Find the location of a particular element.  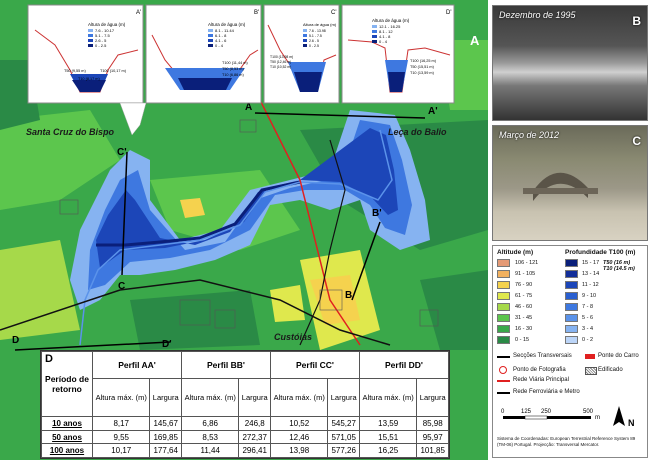

sections-symbol is located at coordinates (503, 357).